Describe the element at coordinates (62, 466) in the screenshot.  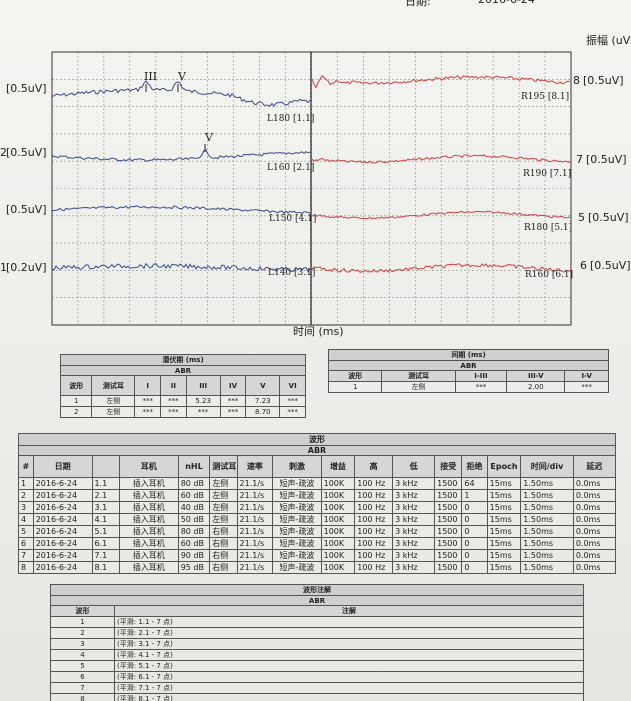
I see `column-header: 日期` at that location.